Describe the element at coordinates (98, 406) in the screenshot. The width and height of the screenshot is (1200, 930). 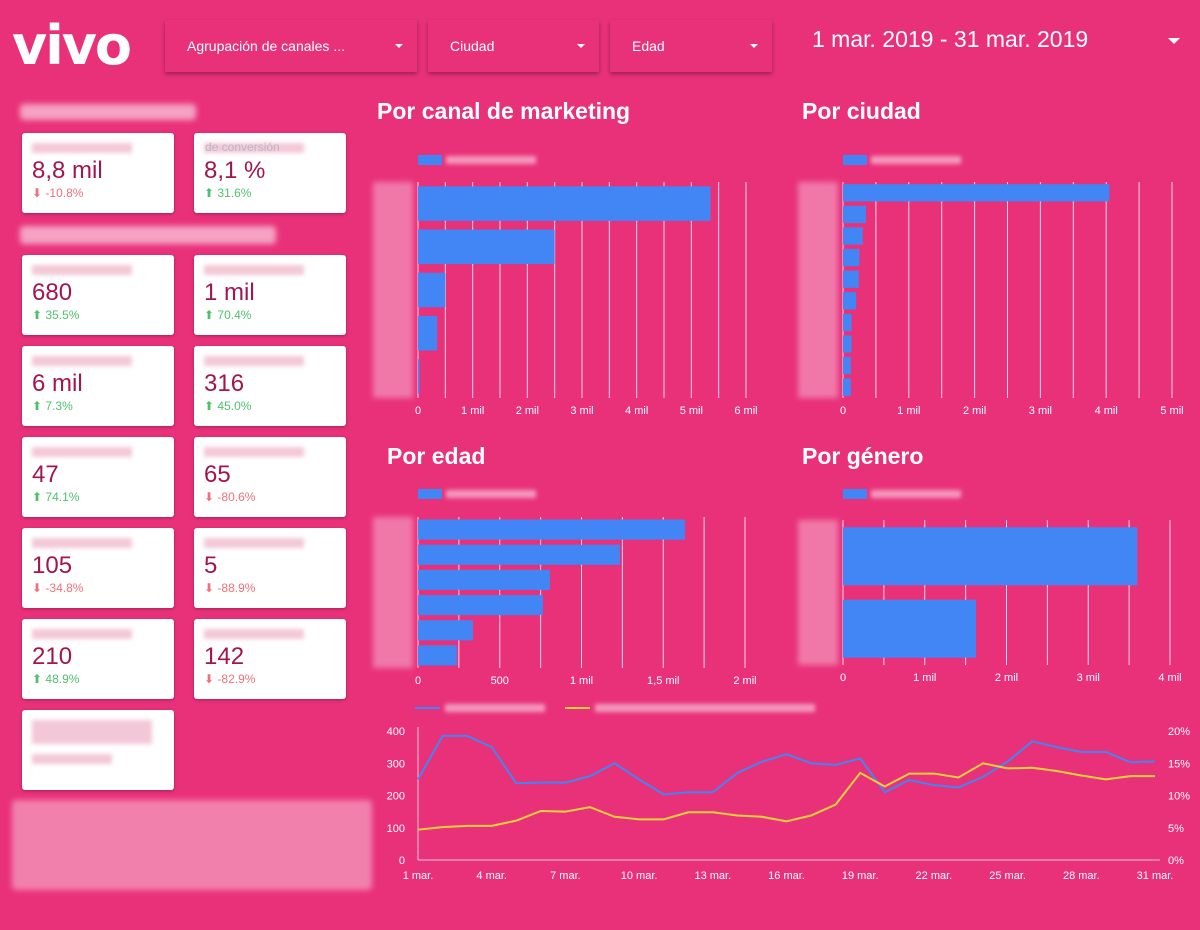
I see `kpi-change: ⬆ 7.3%` at that location.